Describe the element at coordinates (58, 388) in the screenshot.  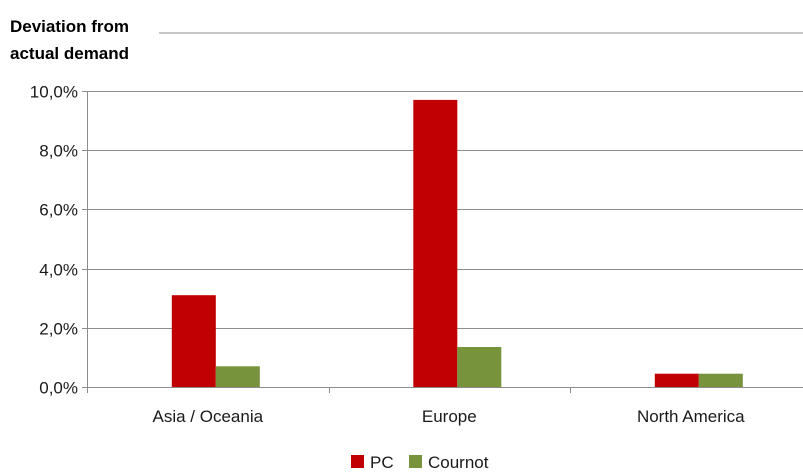
I see `y-tick-label: 0,0%` at that location.